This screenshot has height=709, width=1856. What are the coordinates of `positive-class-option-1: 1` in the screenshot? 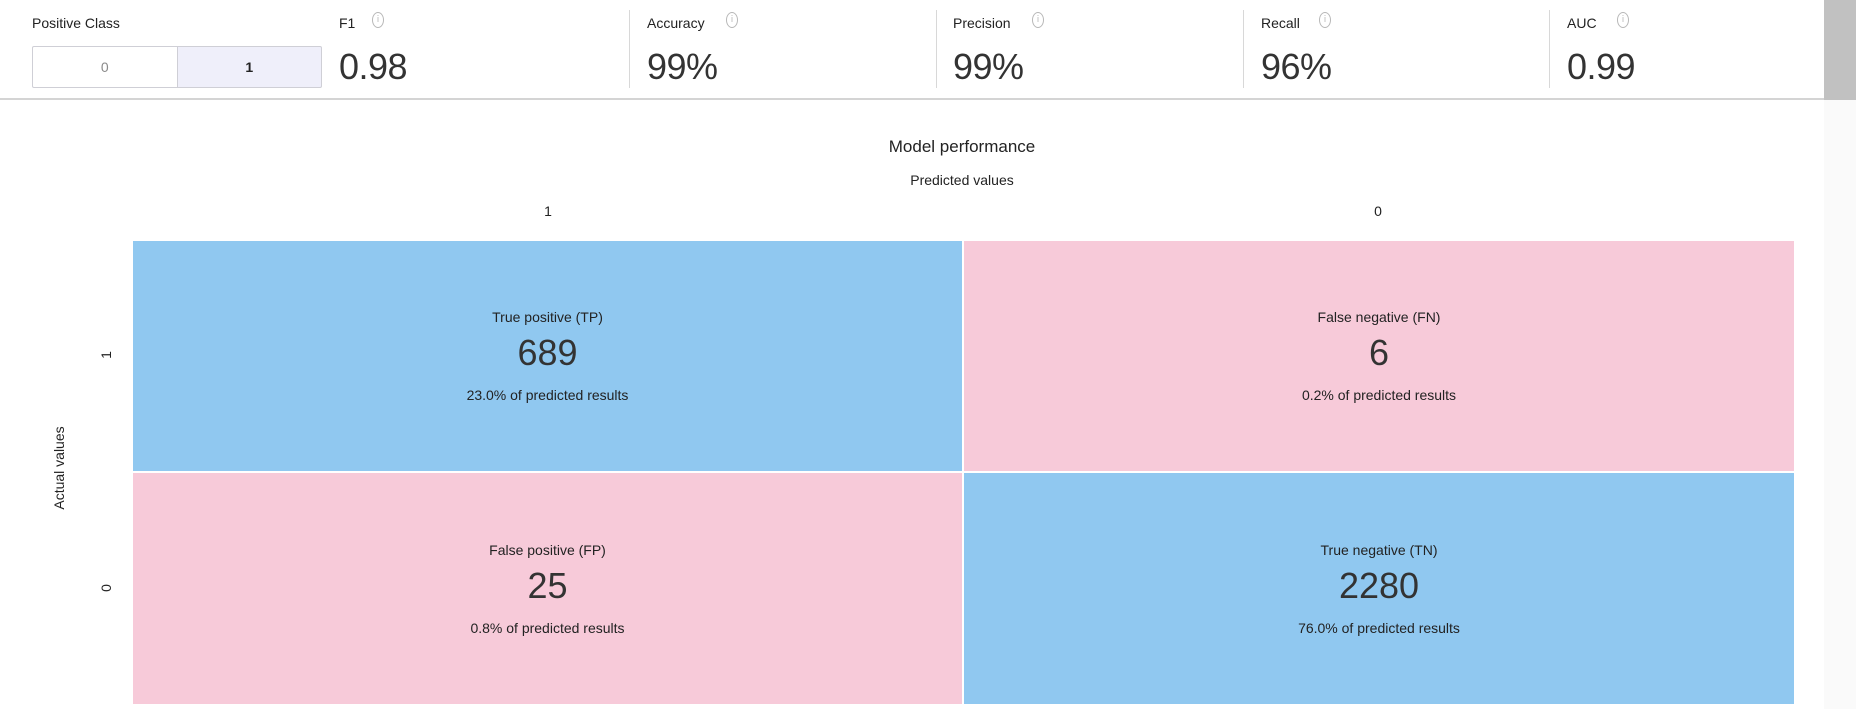 It's located at (249, 67).